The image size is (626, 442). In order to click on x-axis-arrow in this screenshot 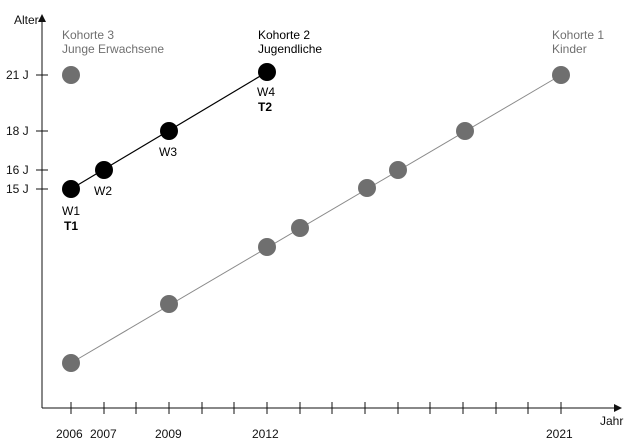, I will do `click(618, 408)`.